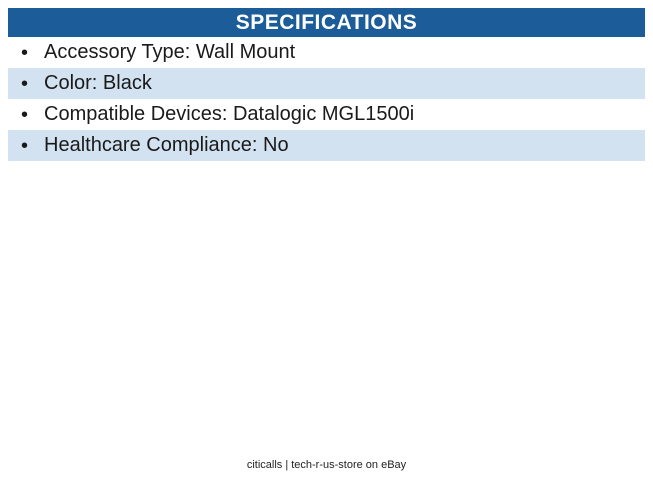  I want to click on spec-text: Compatible Devices: Datalogic MGL1500i, so click(229, 114).